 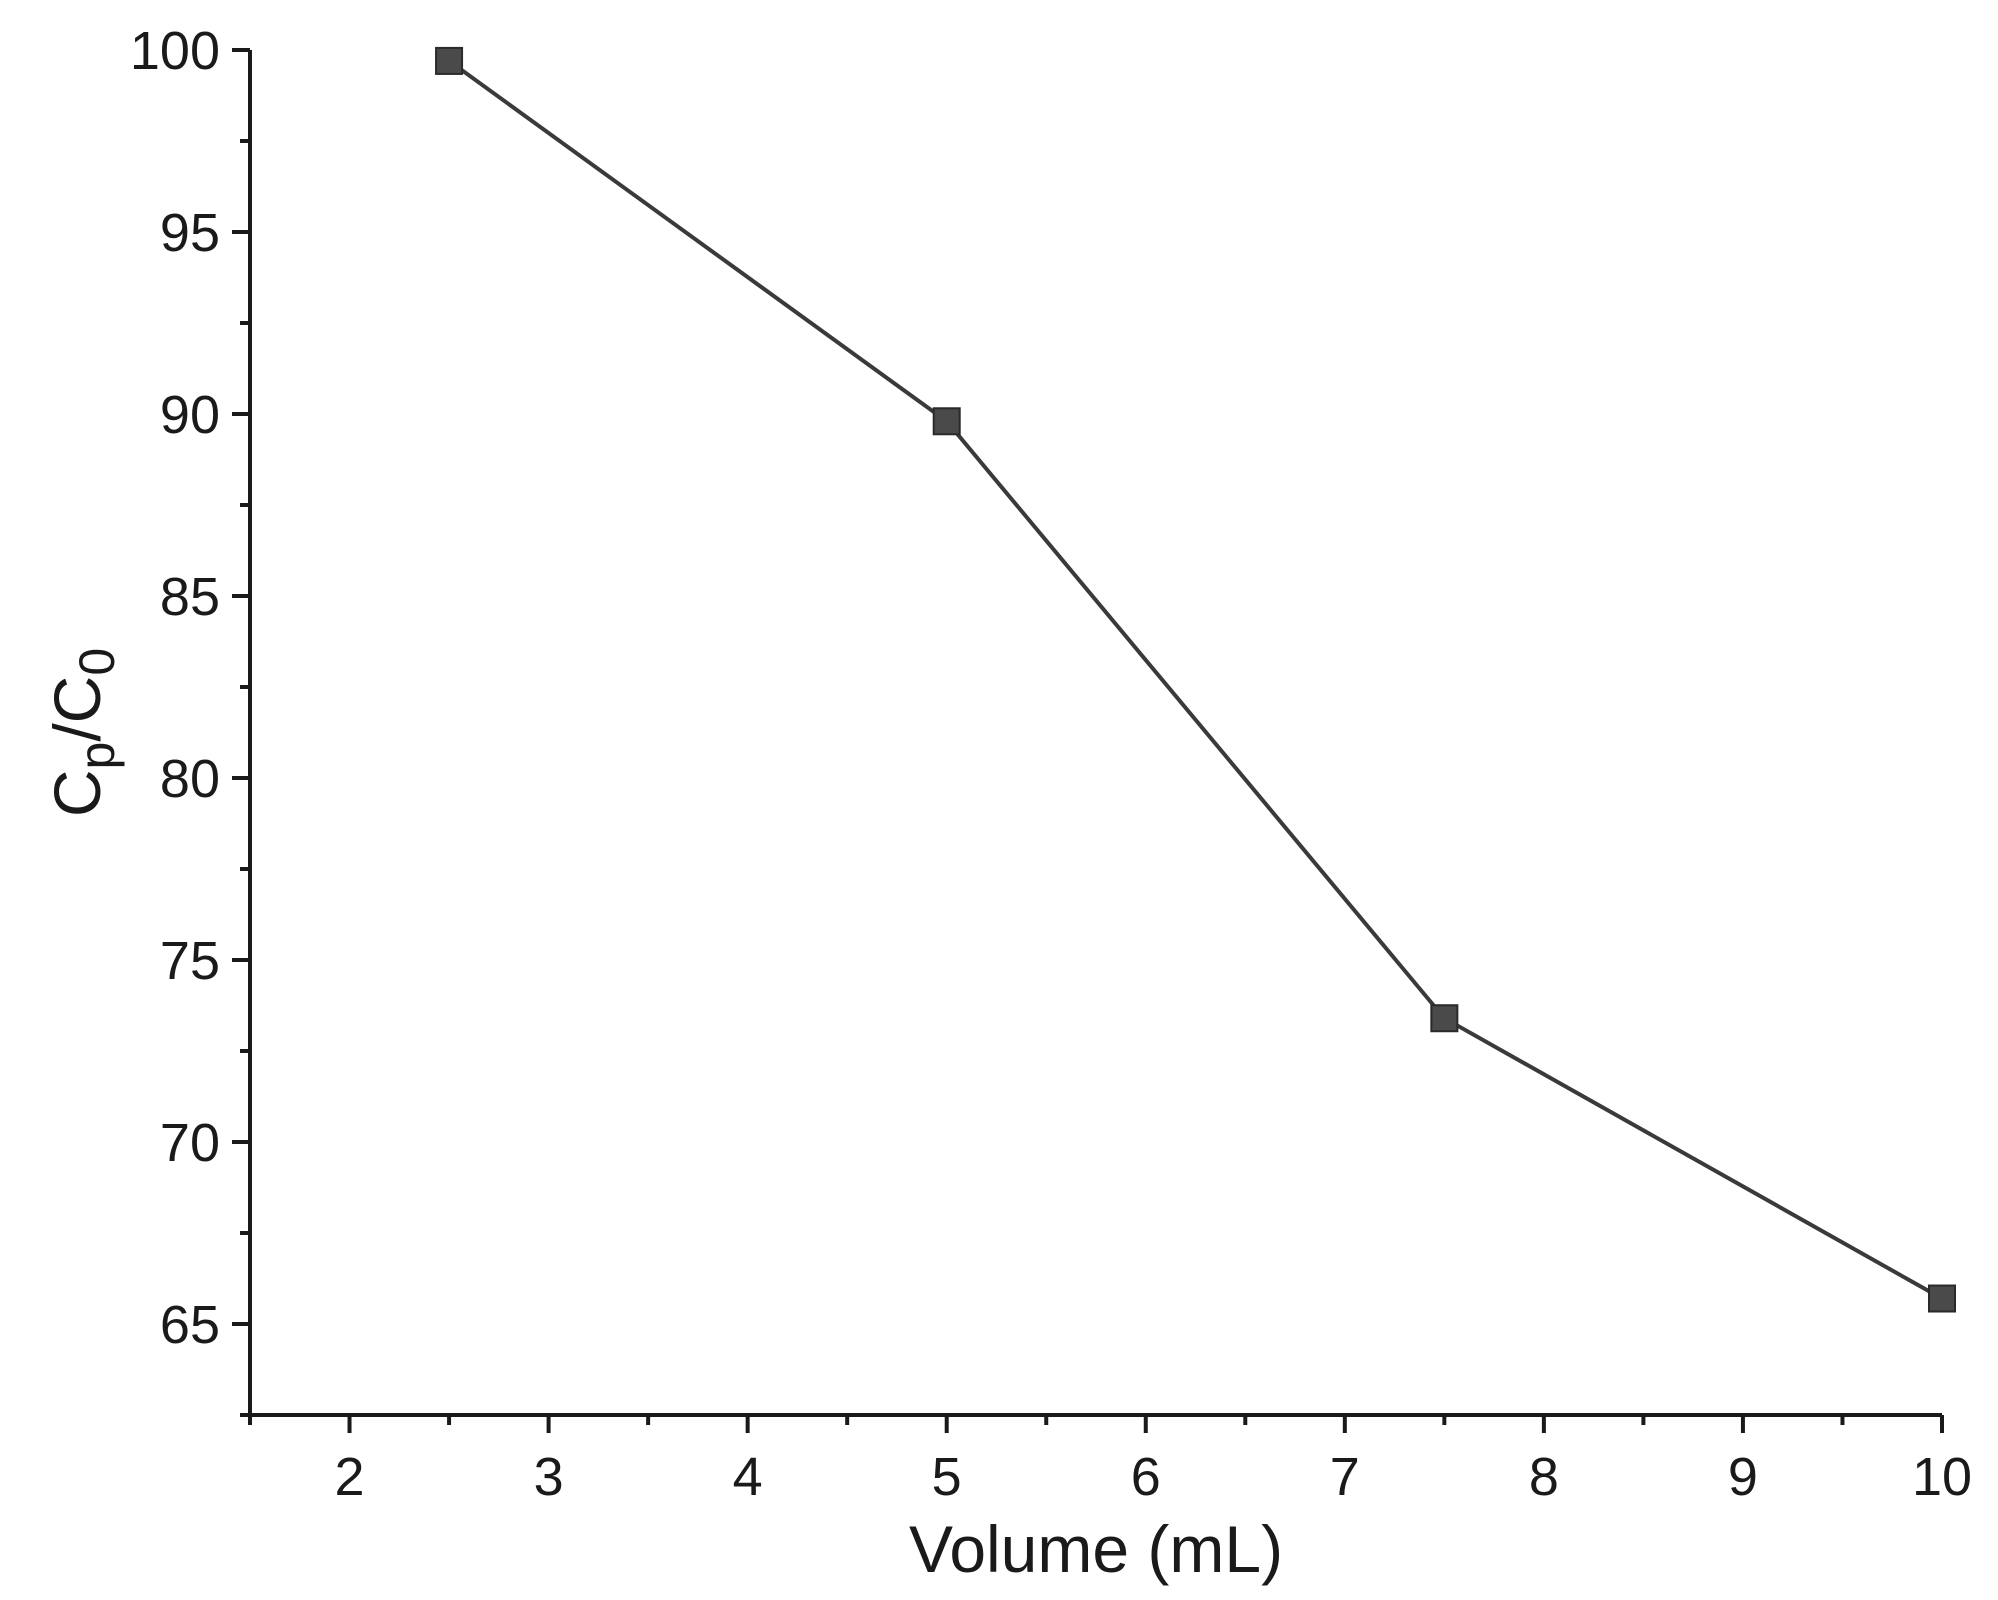 I want to click on y-tick-label: 80, so click(x=190, y=779).